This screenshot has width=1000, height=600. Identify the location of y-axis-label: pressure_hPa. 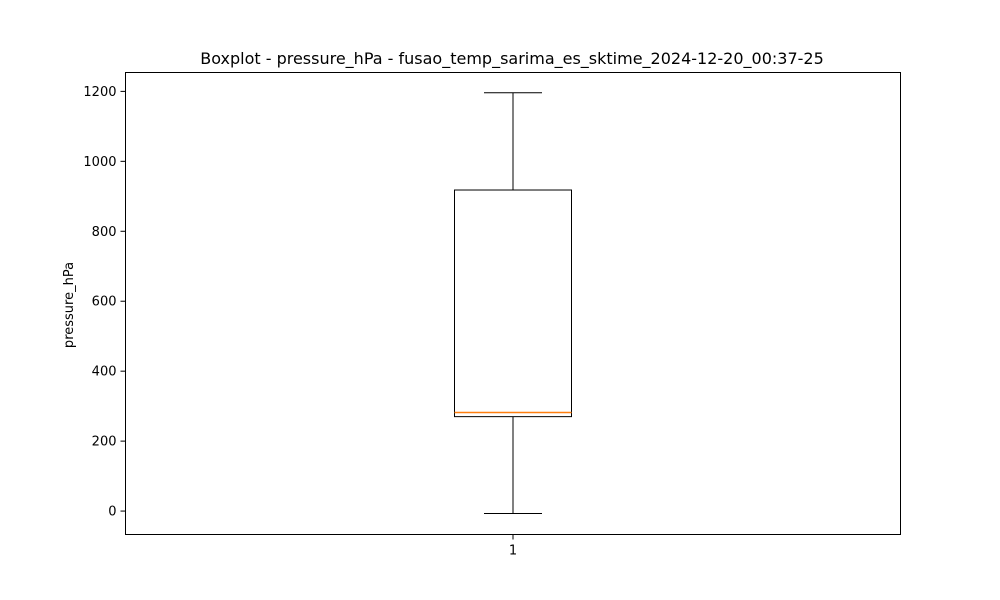
(69, 305).